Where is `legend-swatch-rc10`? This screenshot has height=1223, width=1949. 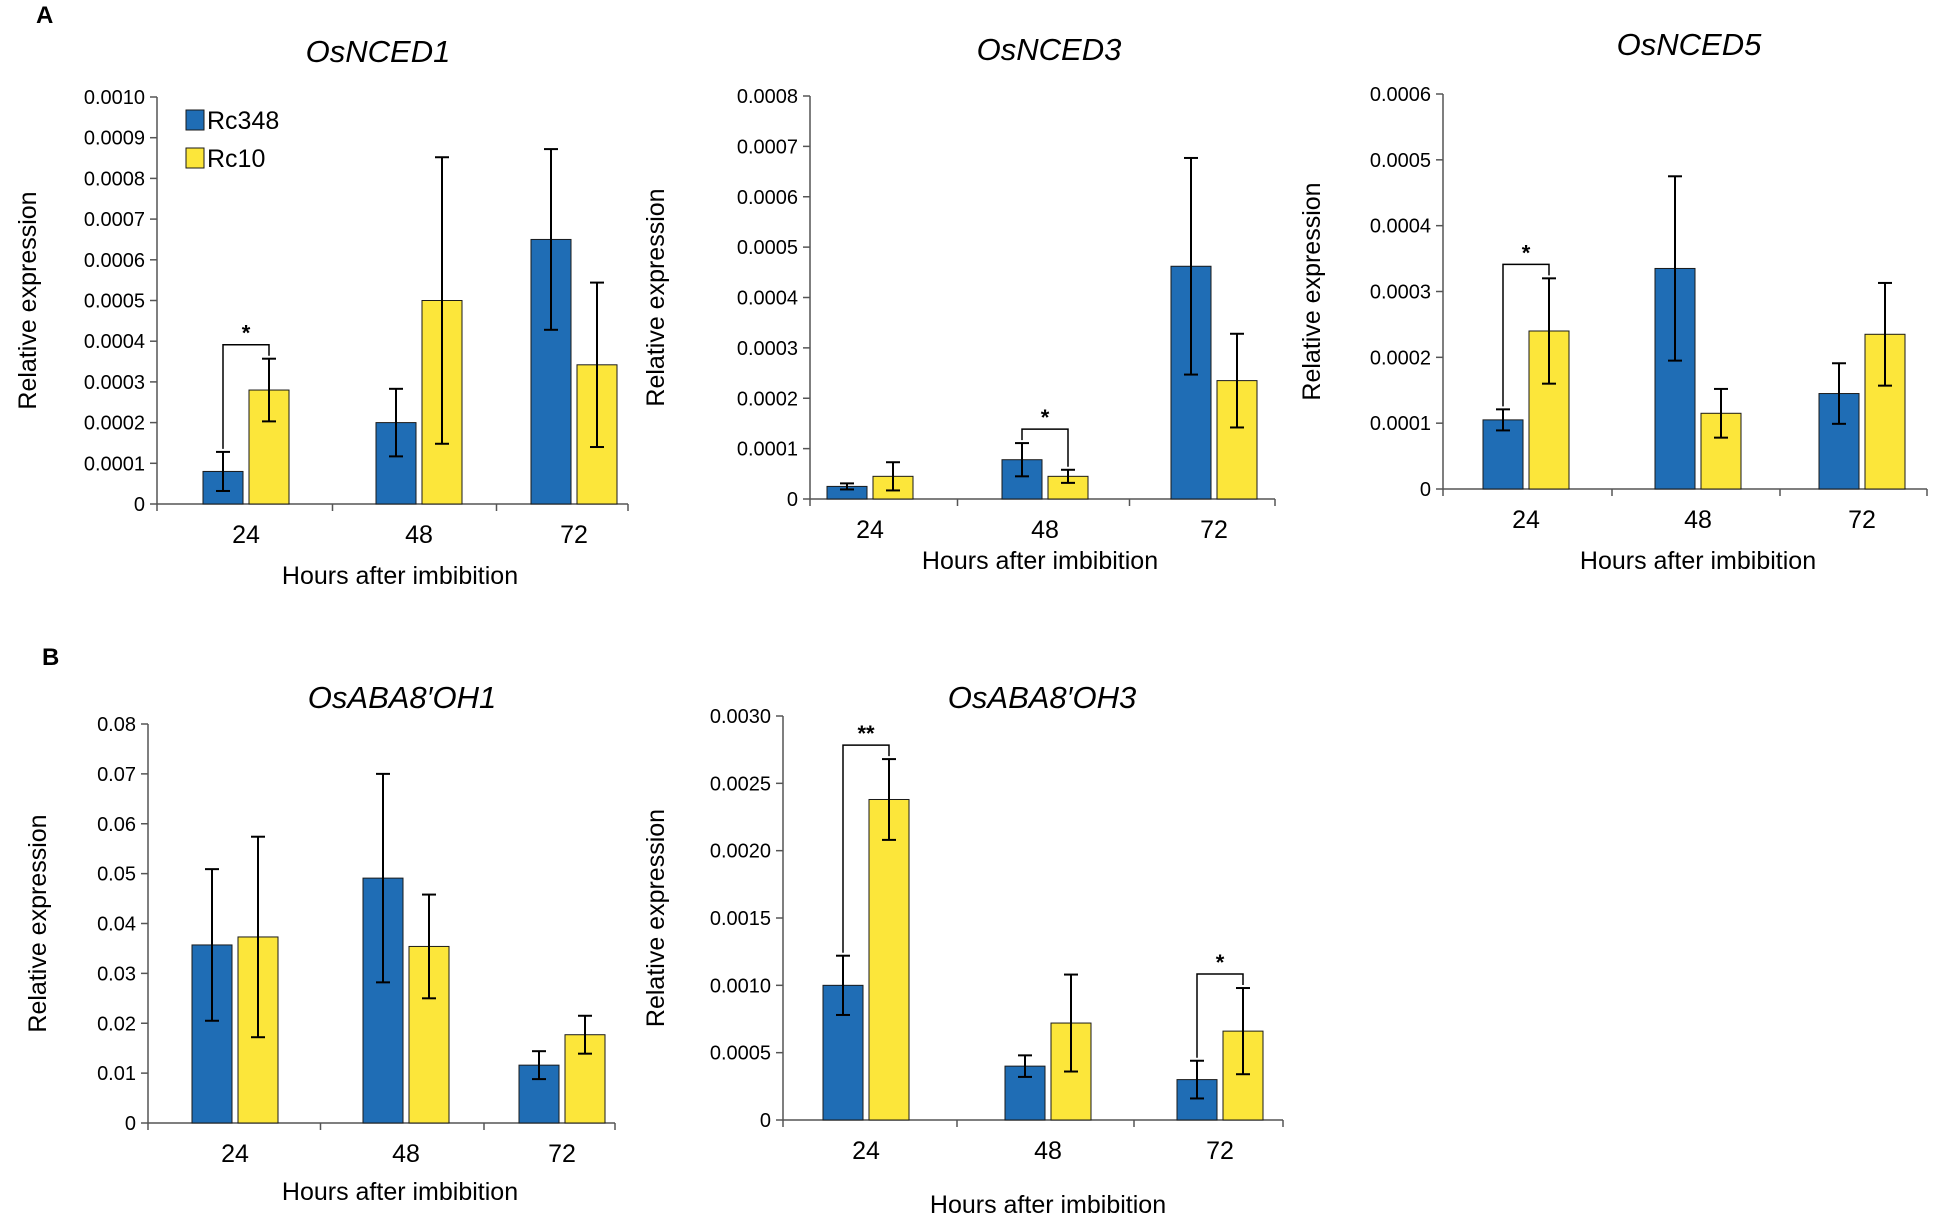
legend-swatch-rc10 is located at coordinates (195, 158).